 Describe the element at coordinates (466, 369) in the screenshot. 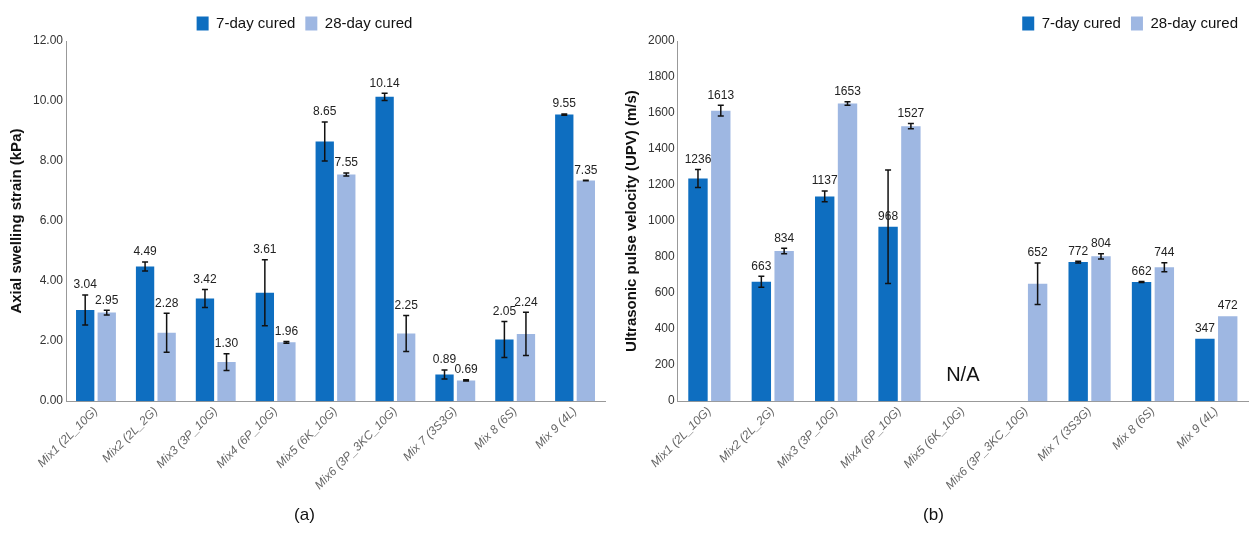

I see `data-label: 0.69` at that location.